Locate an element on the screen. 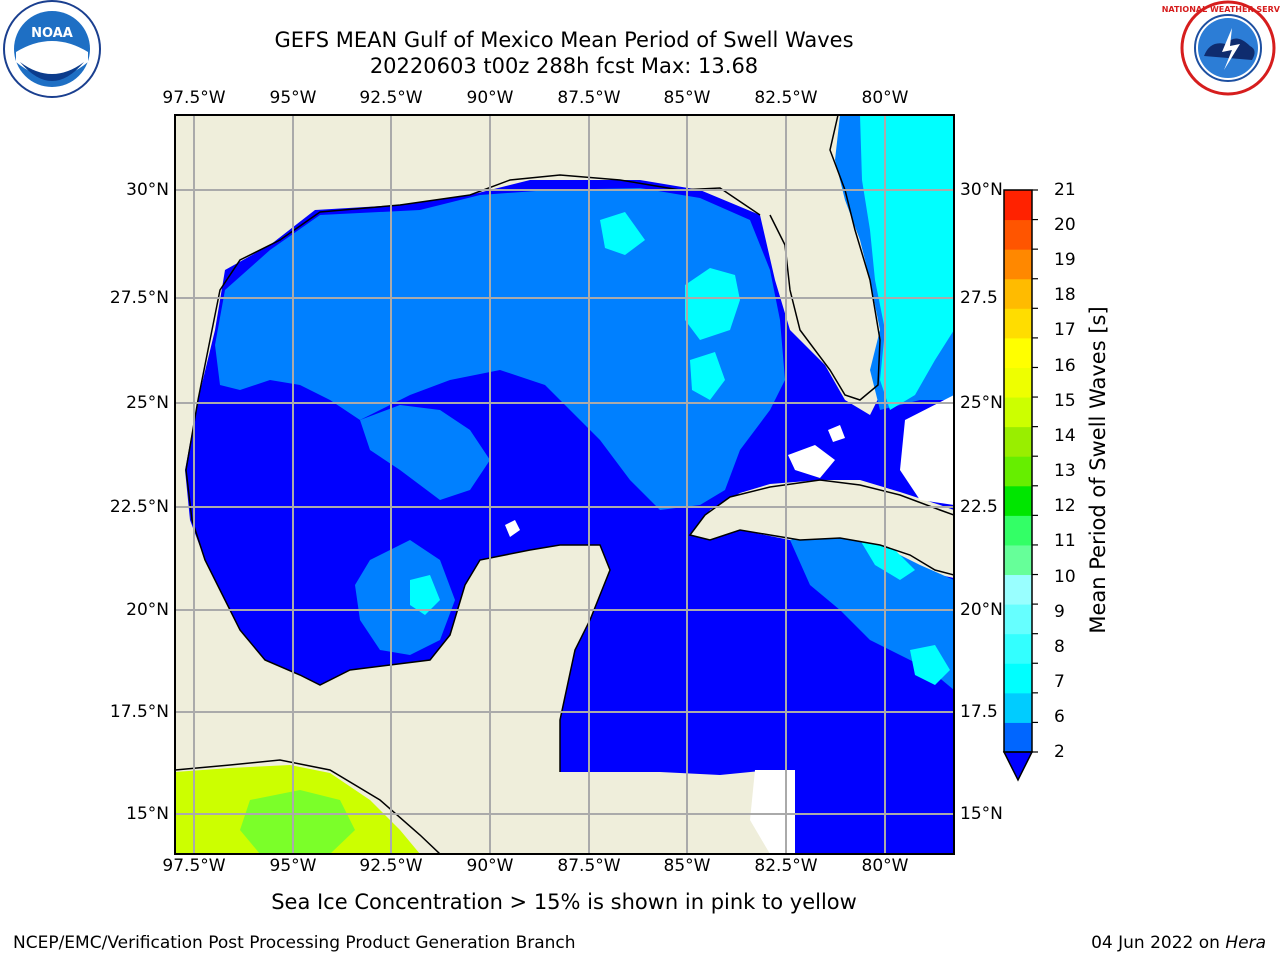 Image resolution: width=1280 pixels, height=960 pixels. colorbar-tick: 12 is located at coordinates (1065, 506).